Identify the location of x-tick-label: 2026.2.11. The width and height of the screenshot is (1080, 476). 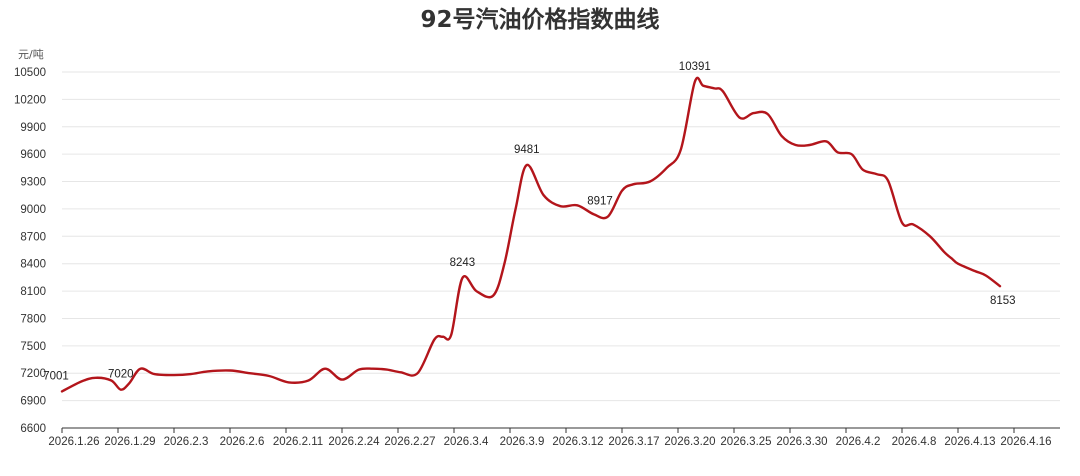
(298, 442).